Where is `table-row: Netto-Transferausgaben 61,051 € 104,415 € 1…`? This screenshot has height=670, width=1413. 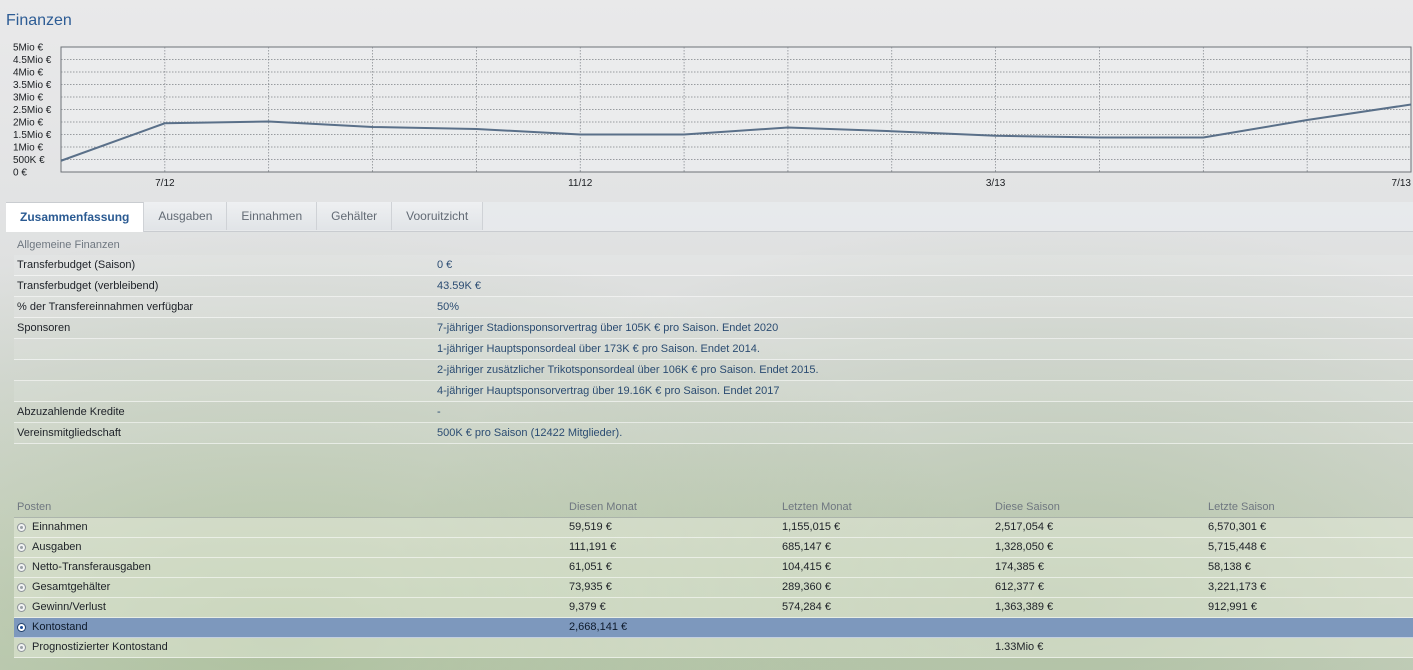
table-row: Netto-Transferausgaben 61,051 € 104,415 € 1… is located at coordinates (713, 568).